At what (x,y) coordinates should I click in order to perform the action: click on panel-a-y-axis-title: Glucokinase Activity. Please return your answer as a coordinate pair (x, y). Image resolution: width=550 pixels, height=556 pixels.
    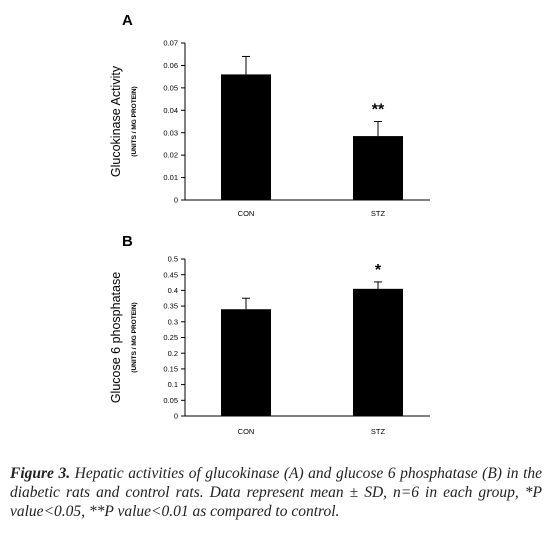
    Looking at the image, I should click on (116, 121).